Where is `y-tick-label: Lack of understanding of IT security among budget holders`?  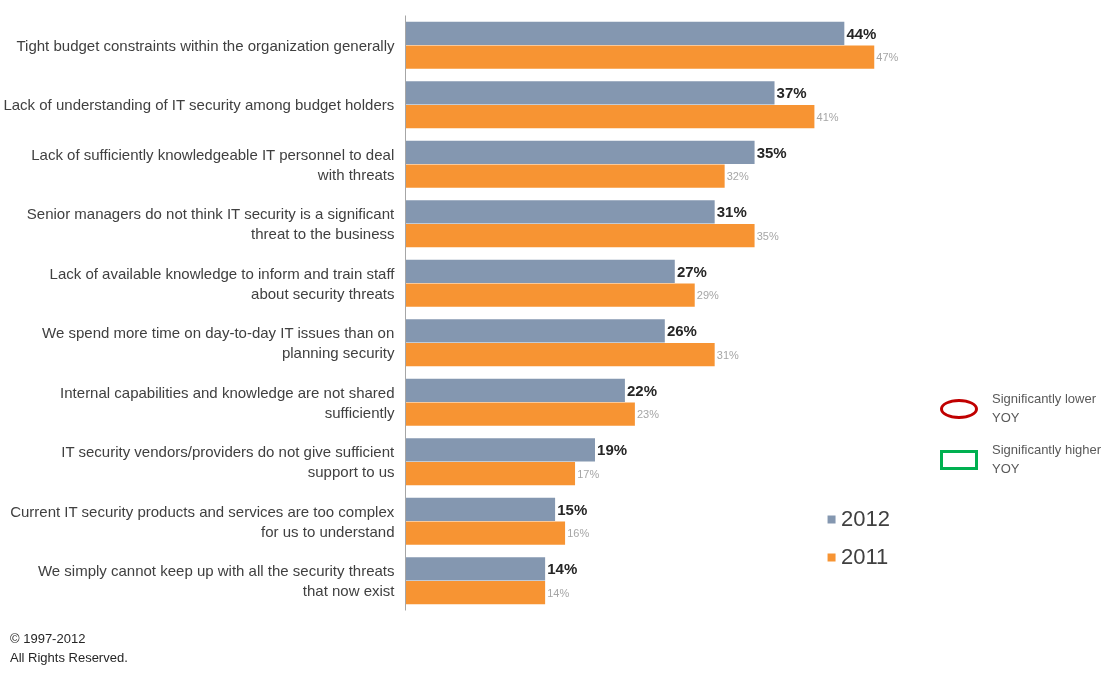 y-tick-label: Lack of understanding of IT security among budget holders is located at coordinates (199, 105).